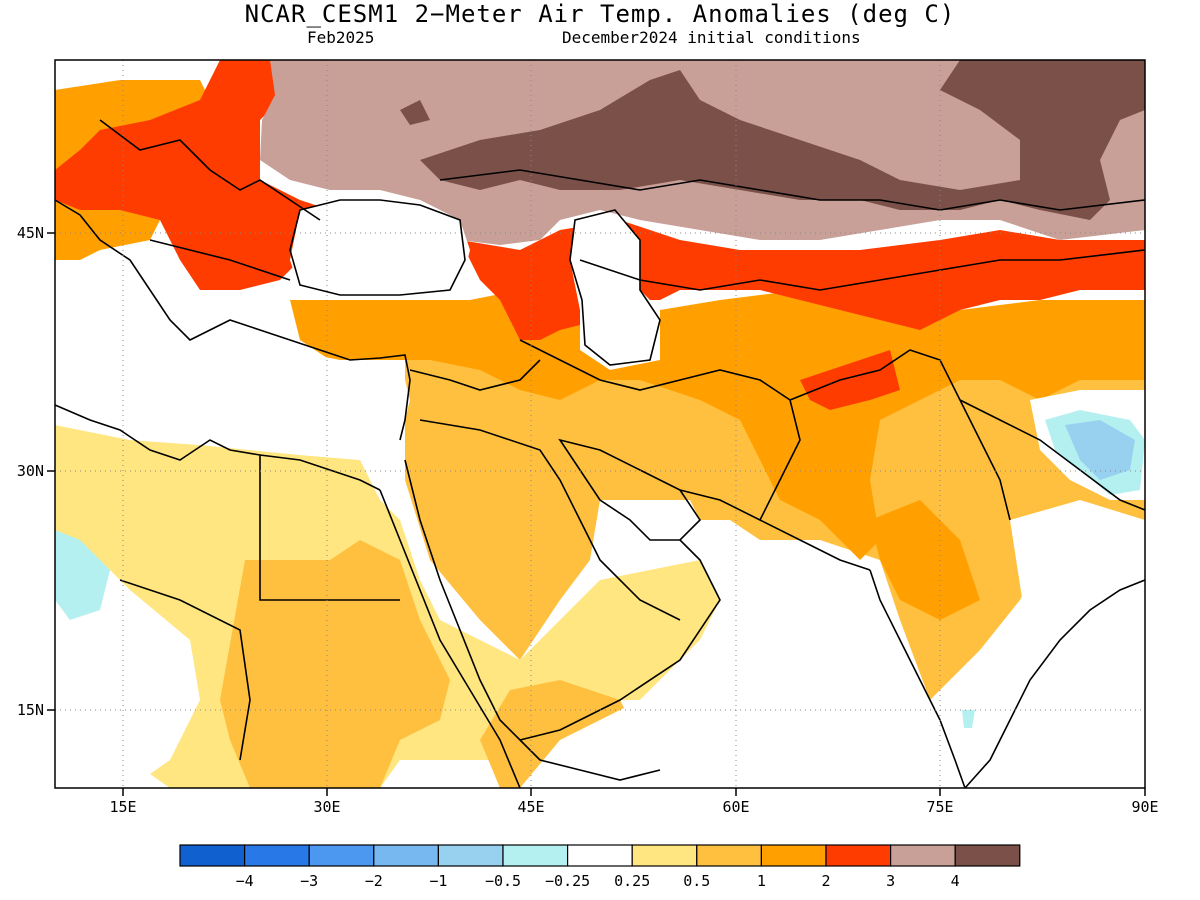 Image resolution: width=1200 pixels, height=900 pixels. I want to click on brown-small-patch, so click(415, 112).